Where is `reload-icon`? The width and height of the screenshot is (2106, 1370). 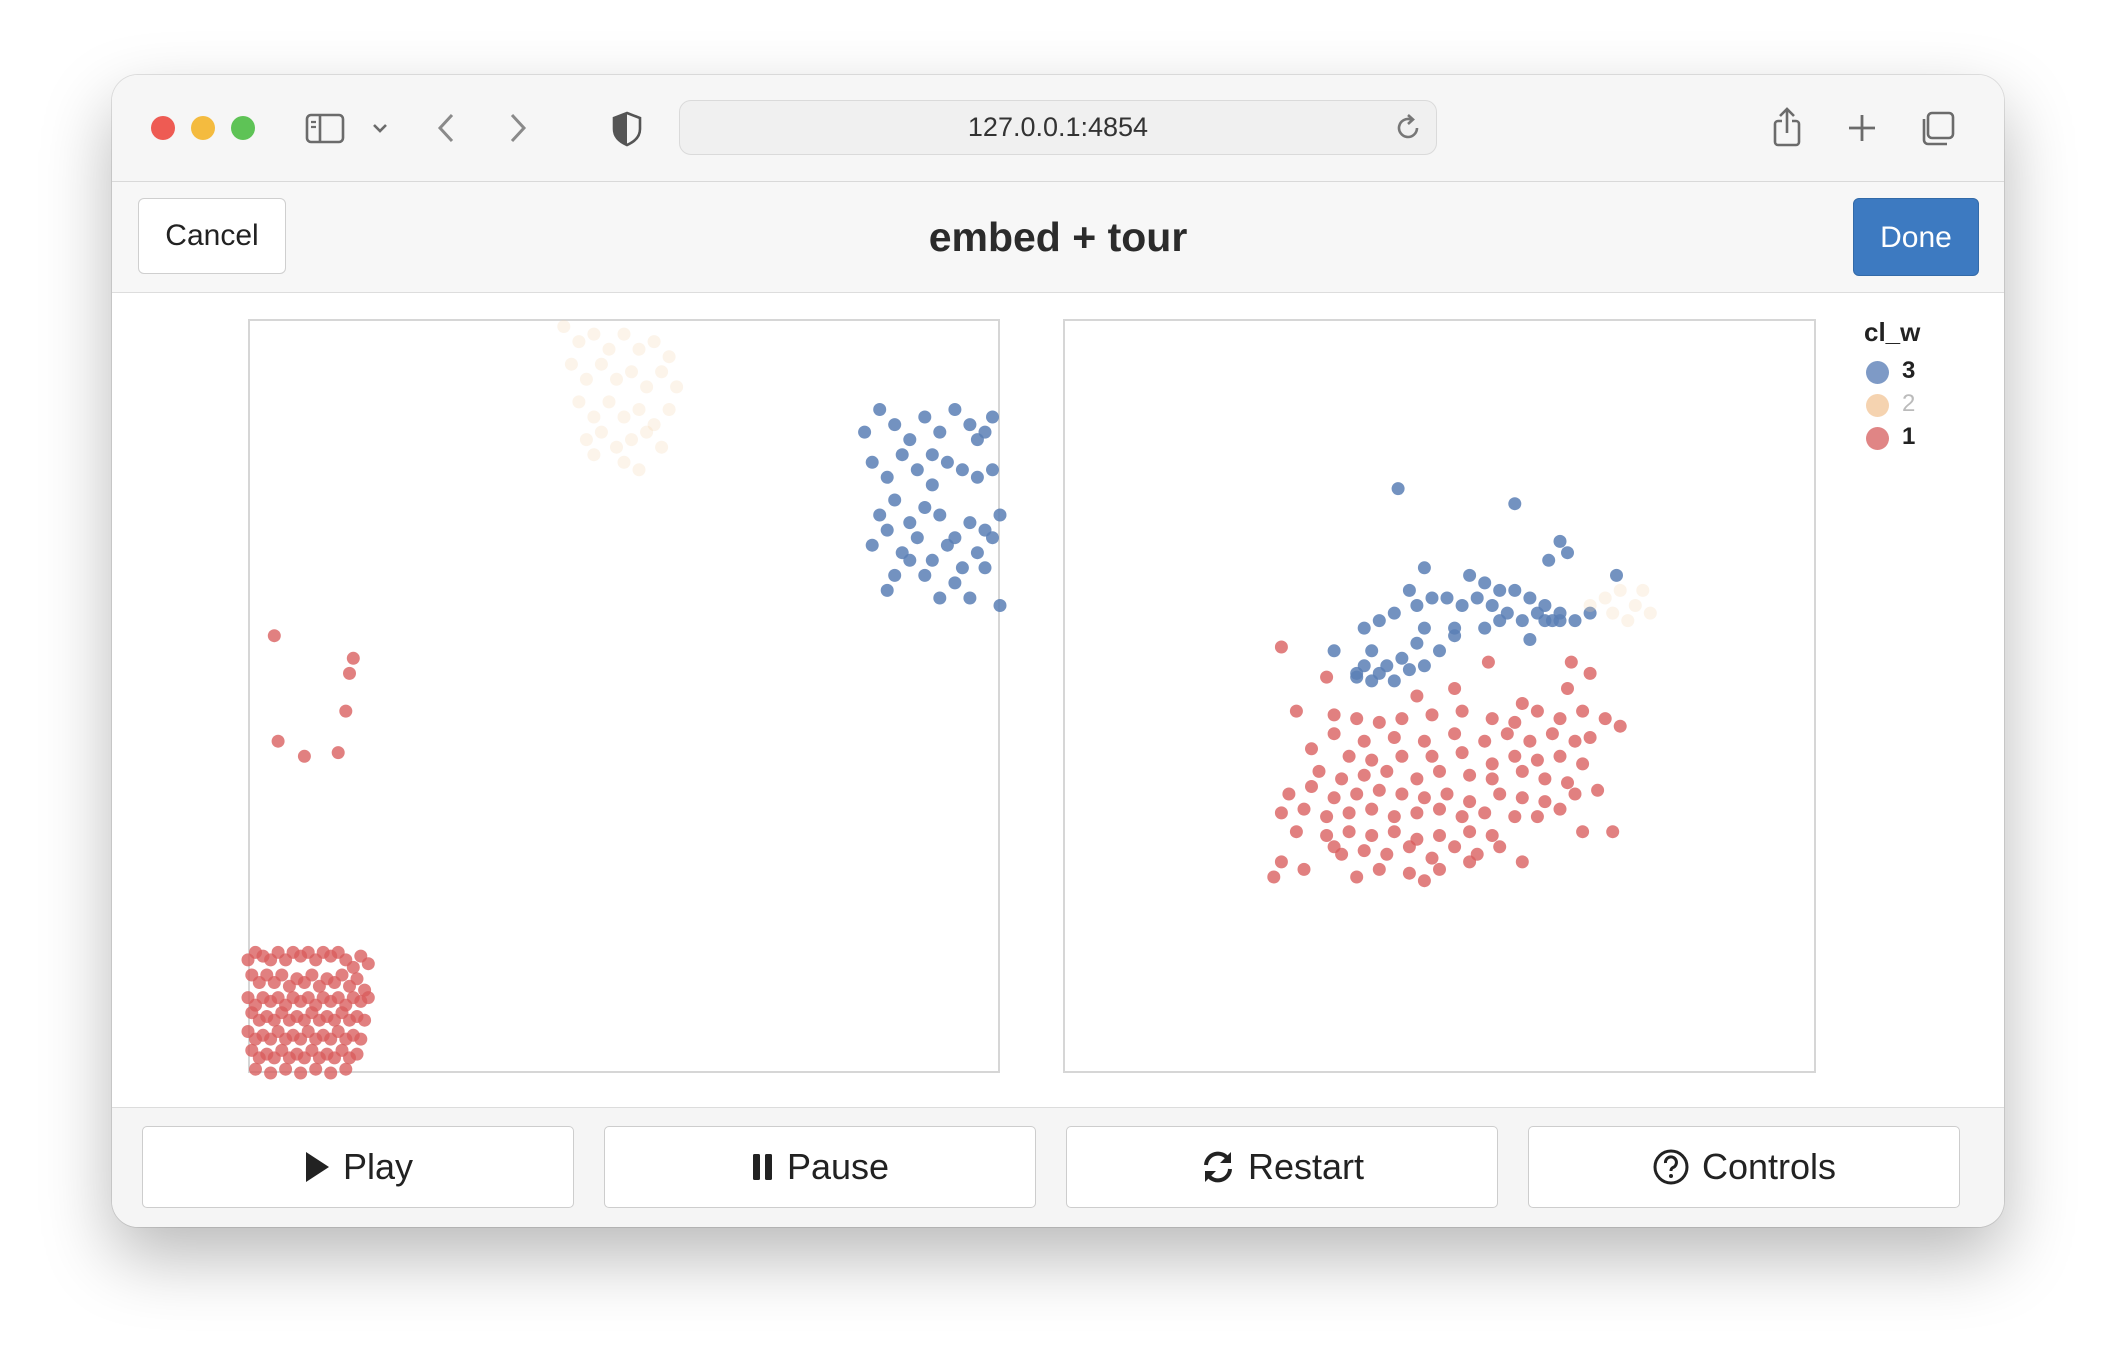 reload-icon is located at coordinates (1408, 130).